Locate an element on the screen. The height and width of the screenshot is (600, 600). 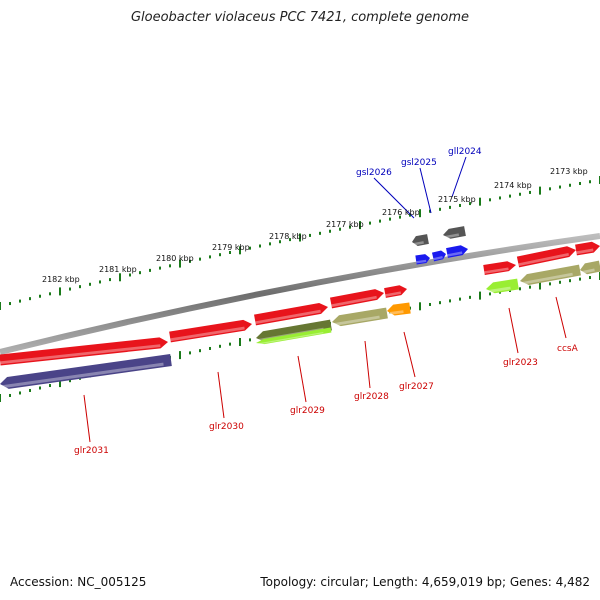
gene-glr2031-track2 is located at coordinates (86, 371).